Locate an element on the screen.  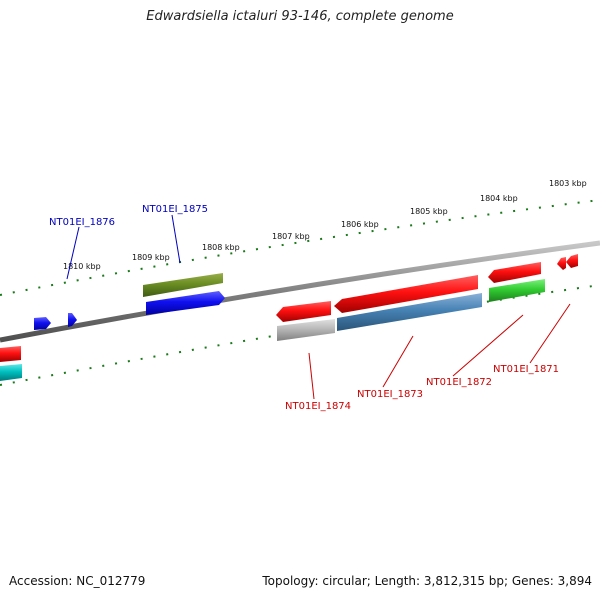
gene-steelblue-box is located at coordinates (409, 312).